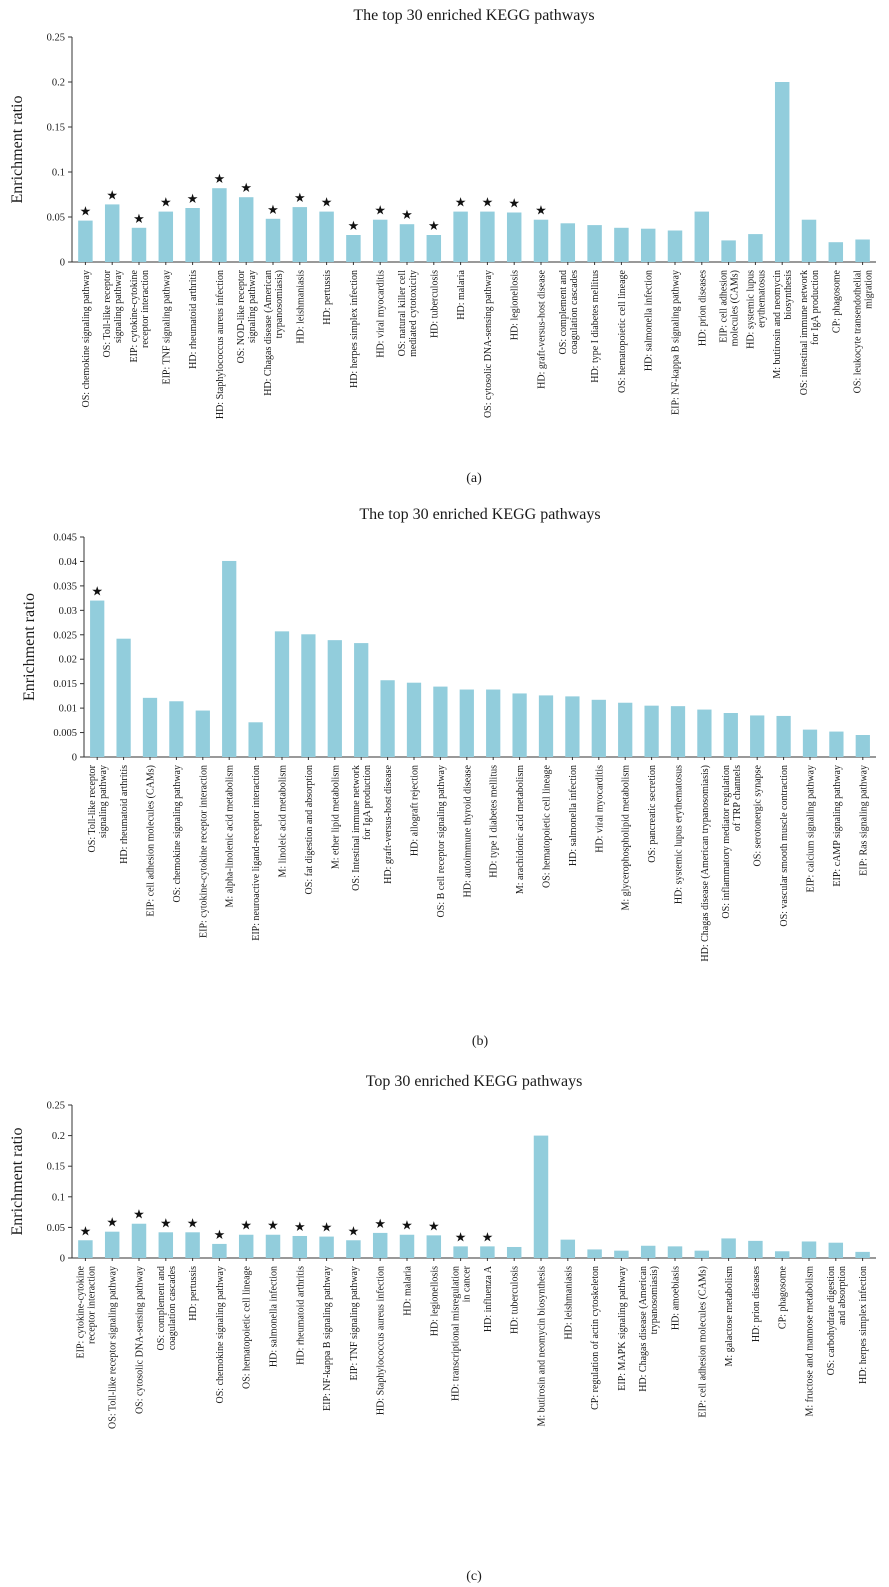 The image size is (889, 1587). I want to click on y-tick-label: 0.15, so click(56, 128).